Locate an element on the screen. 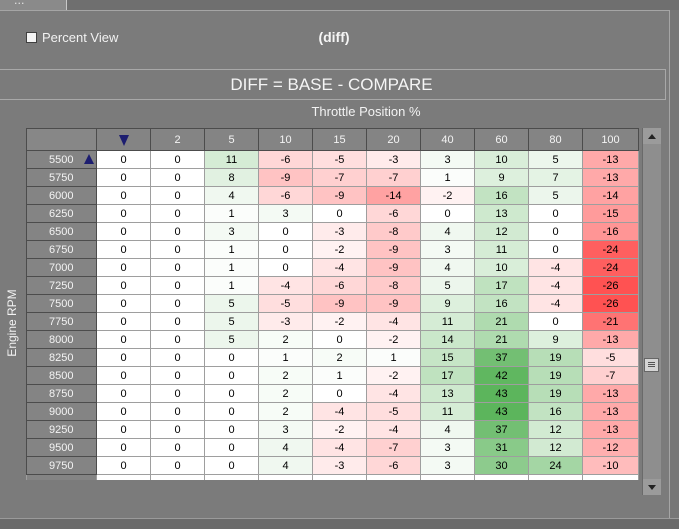 The width and height of the screenshot is (679, 529). row-header: 6500 is located at coordinates (61, 231).